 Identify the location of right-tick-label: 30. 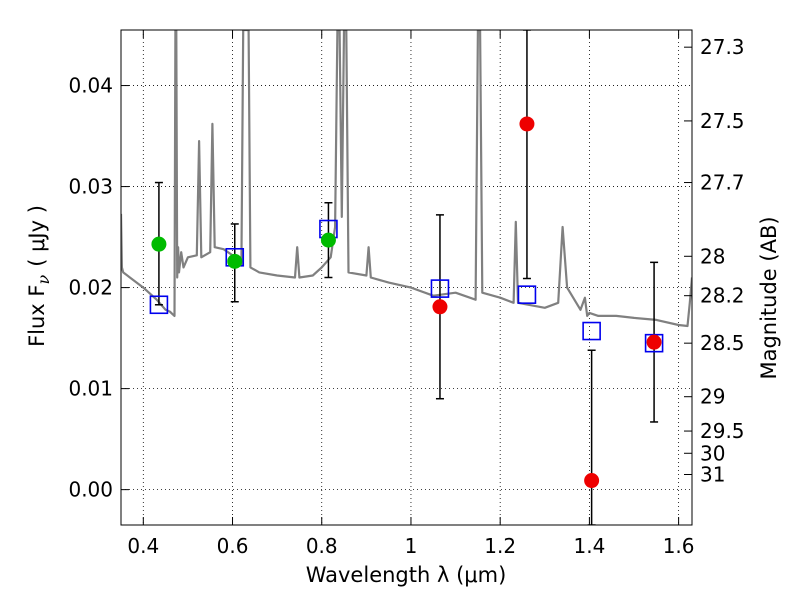
(712, 453).